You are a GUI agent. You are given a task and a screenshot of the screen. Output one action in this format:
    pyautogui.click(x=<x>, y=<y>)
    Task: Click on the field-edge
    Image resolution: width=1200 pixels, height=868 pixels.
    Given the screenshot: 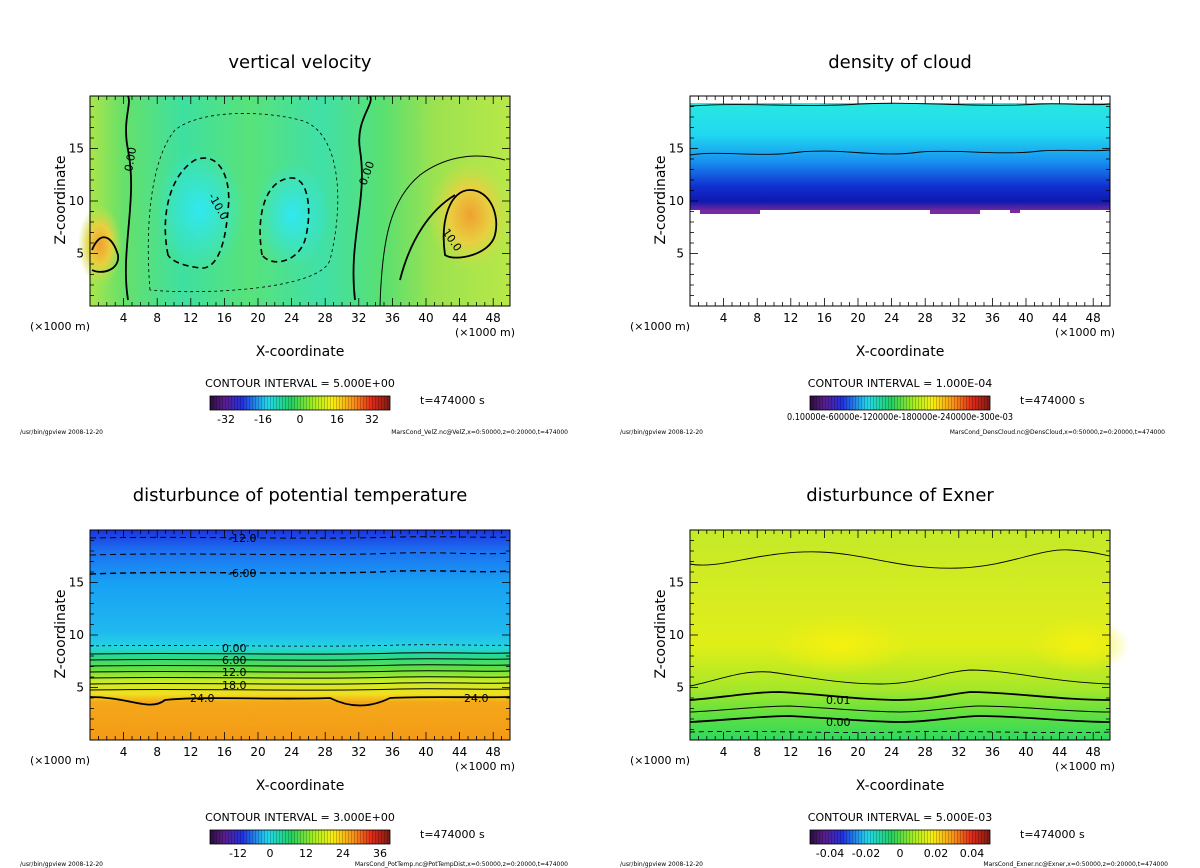 What is the action you would take?
    pyautogui.click(x=860, y=212)
    